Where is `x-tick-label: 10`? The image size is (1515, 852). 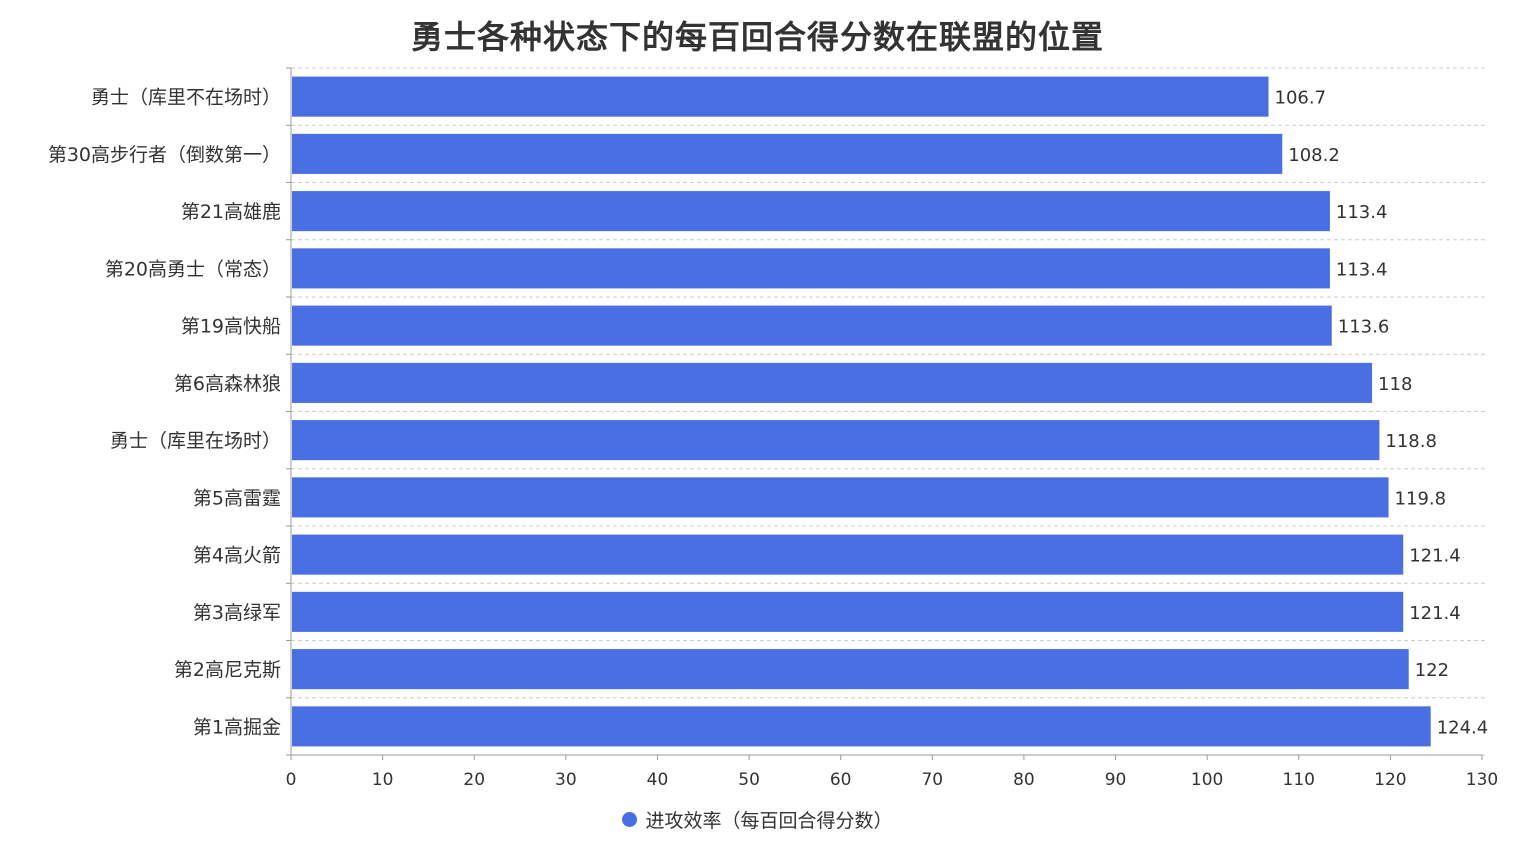
x-tick-label: 10 is located at coordinates (383, 780).